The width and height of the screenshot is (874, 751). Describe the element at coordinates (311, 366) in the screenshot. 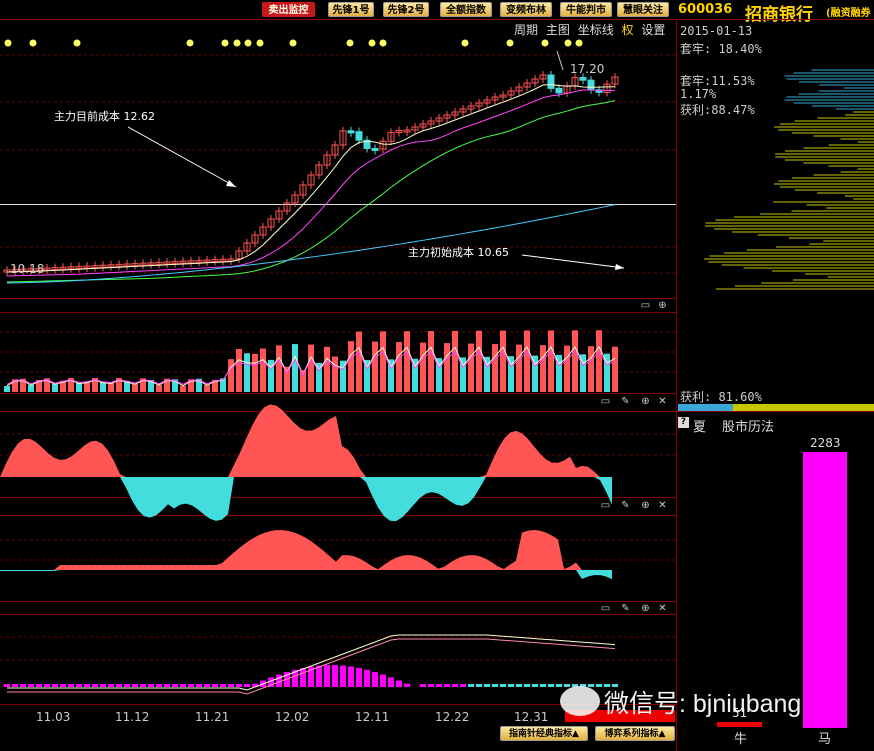

I see `vol-ma5-line` at that location.